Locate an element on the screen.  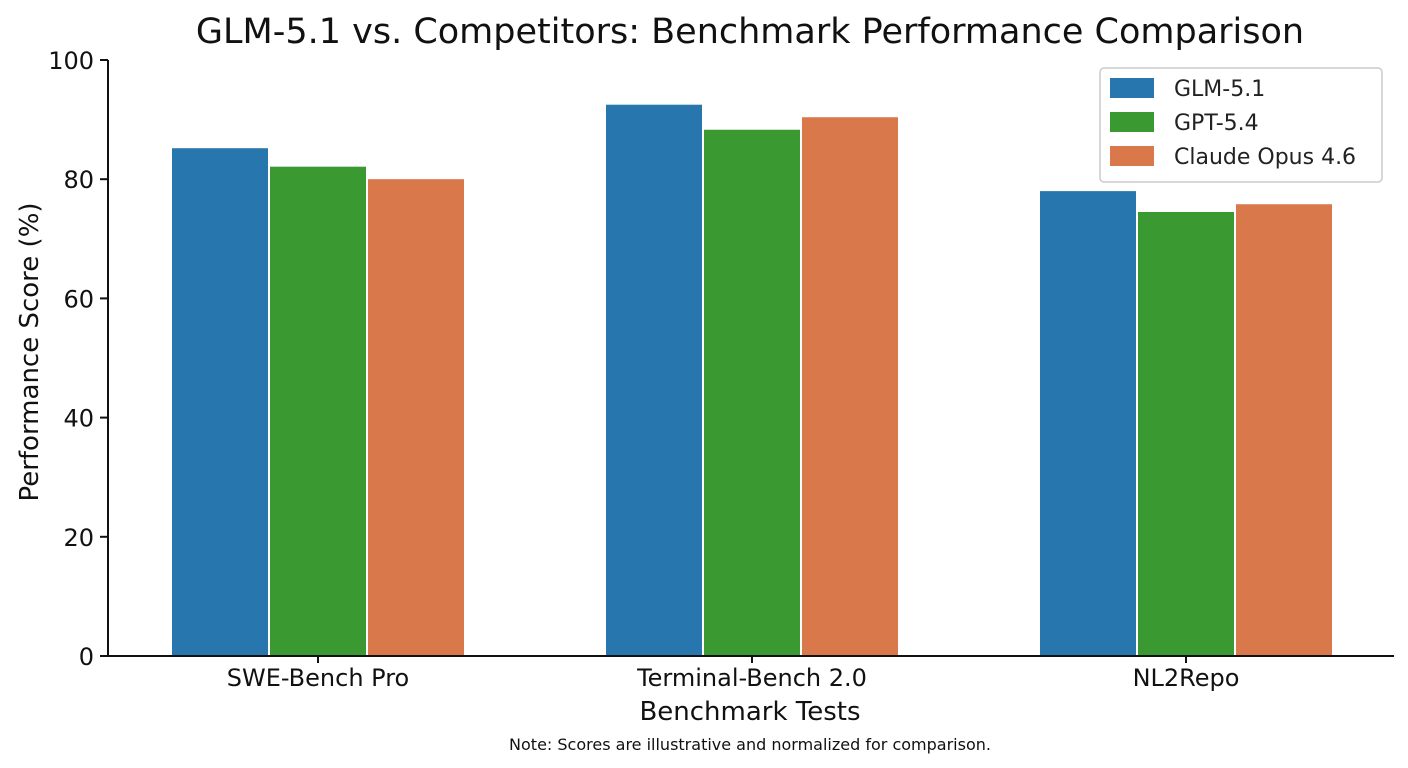
x-tick-label: NL2Repo is located at coordinates (1186, 678).